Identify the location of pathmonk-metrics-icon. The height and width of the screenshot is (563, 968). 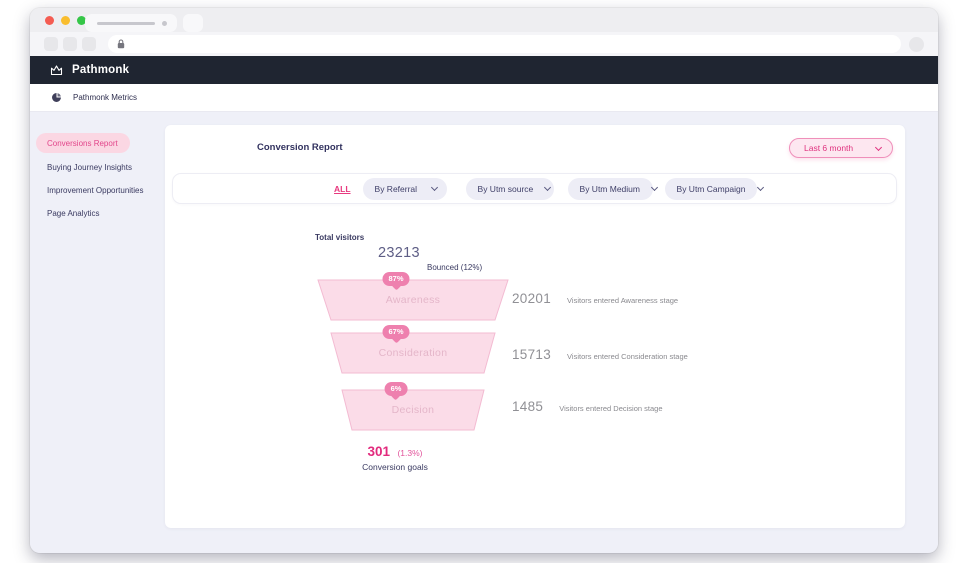
(56, 97).